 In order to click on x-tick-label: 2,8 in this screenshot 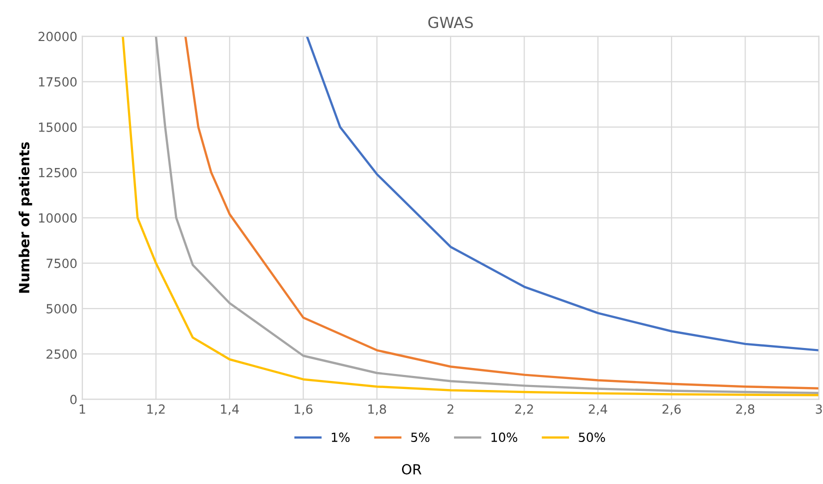, I will do `click(745, 410)`.